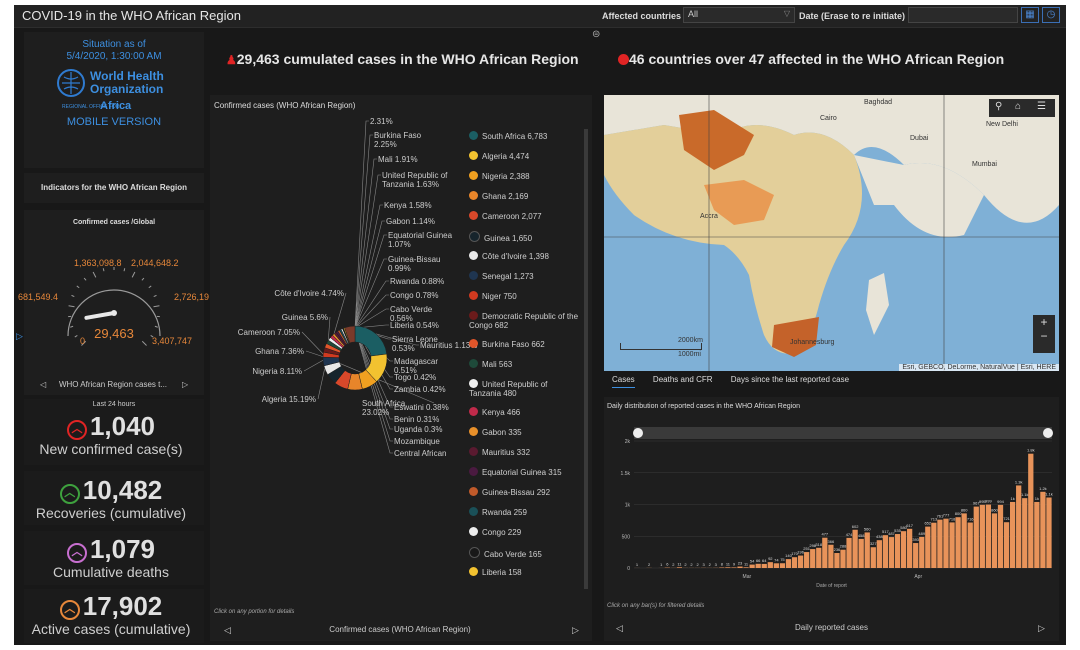 The height and width of the screenshot is (650, 1080). What do you see at coordinates (596, 34) in the screenshot?
I see `expand-icon: ⊜` at bounding box center [596, 34].